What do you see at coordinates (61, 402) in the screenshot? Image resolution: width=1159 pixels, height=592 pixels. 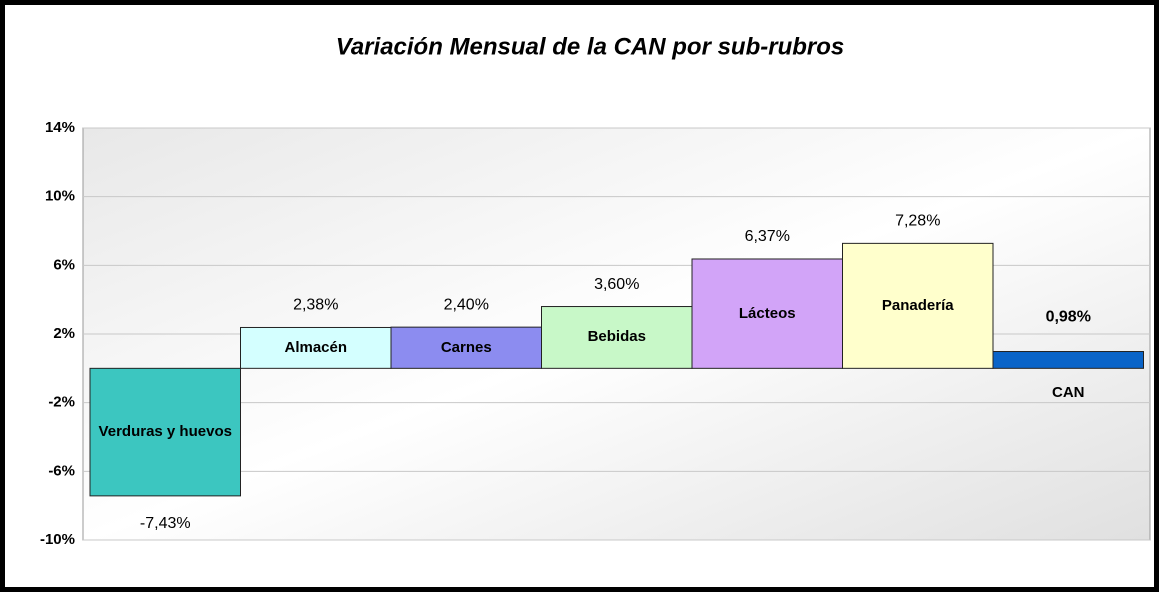 I see `y-tick-label: -2%` at bounding box center [61, 402].